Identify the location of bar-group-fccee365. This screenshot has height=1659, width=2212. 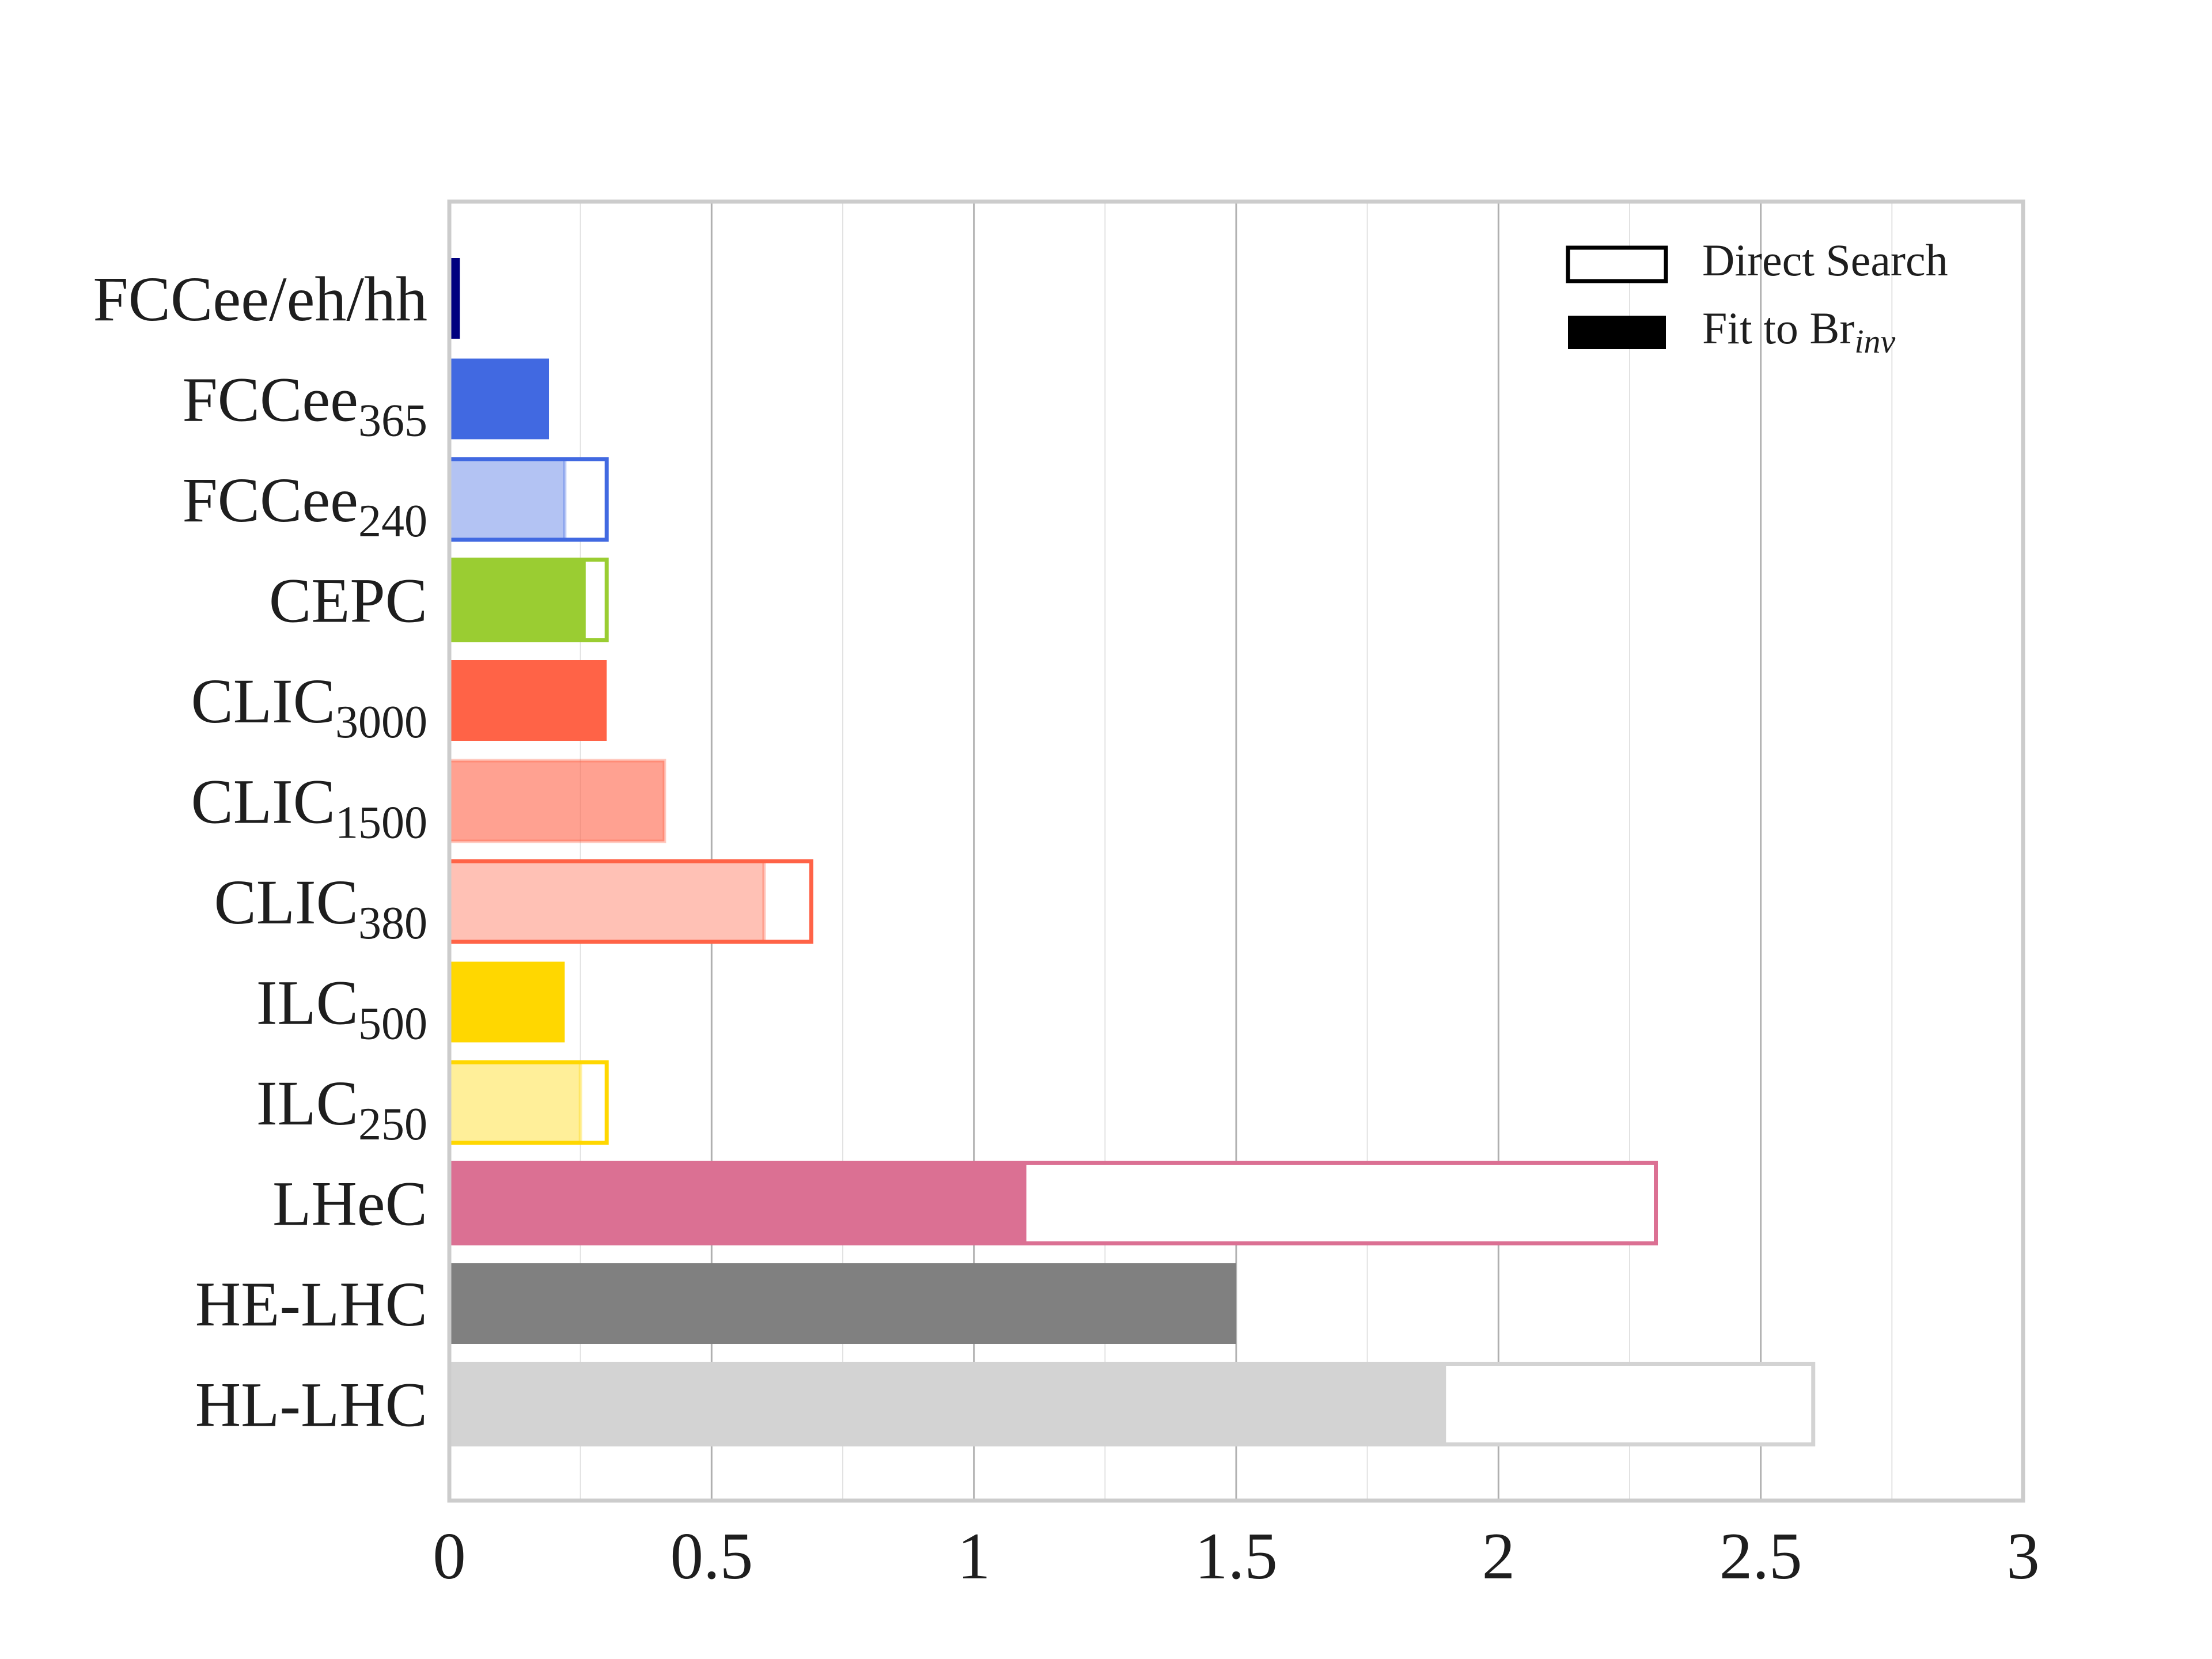
(499, 399).